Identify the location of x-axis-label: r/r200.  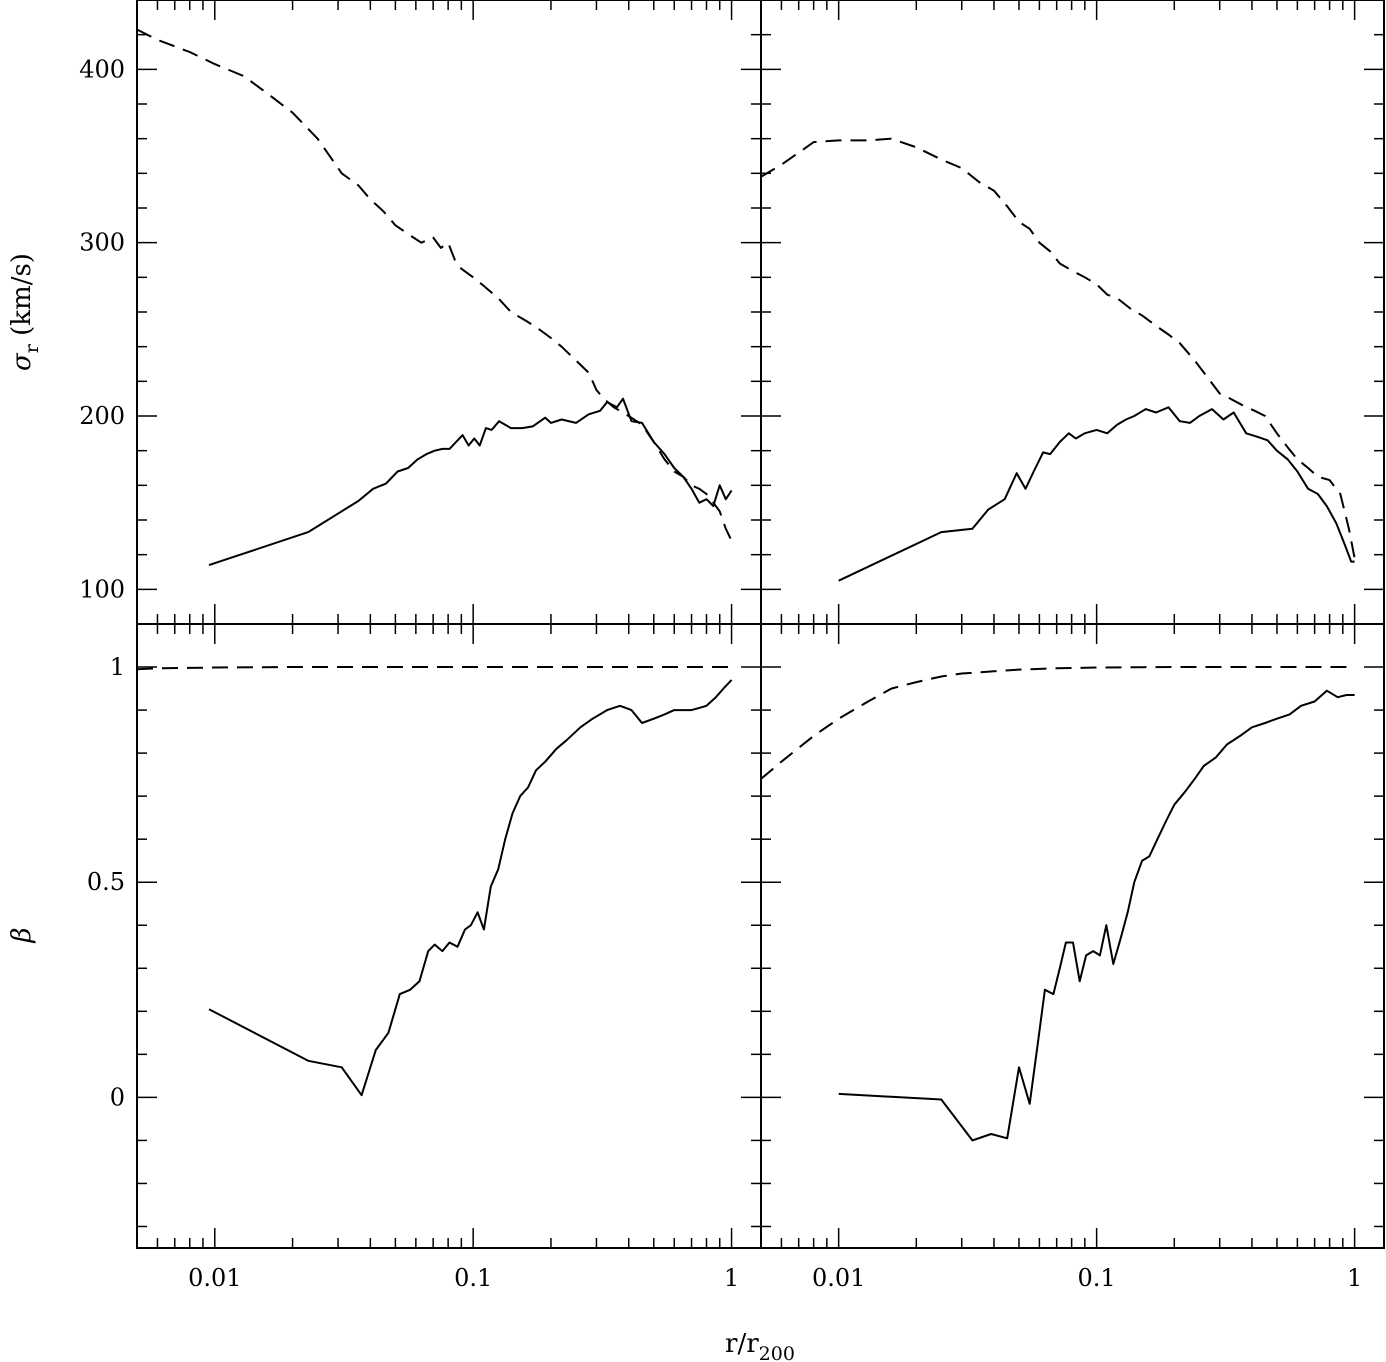
(760, 1345).